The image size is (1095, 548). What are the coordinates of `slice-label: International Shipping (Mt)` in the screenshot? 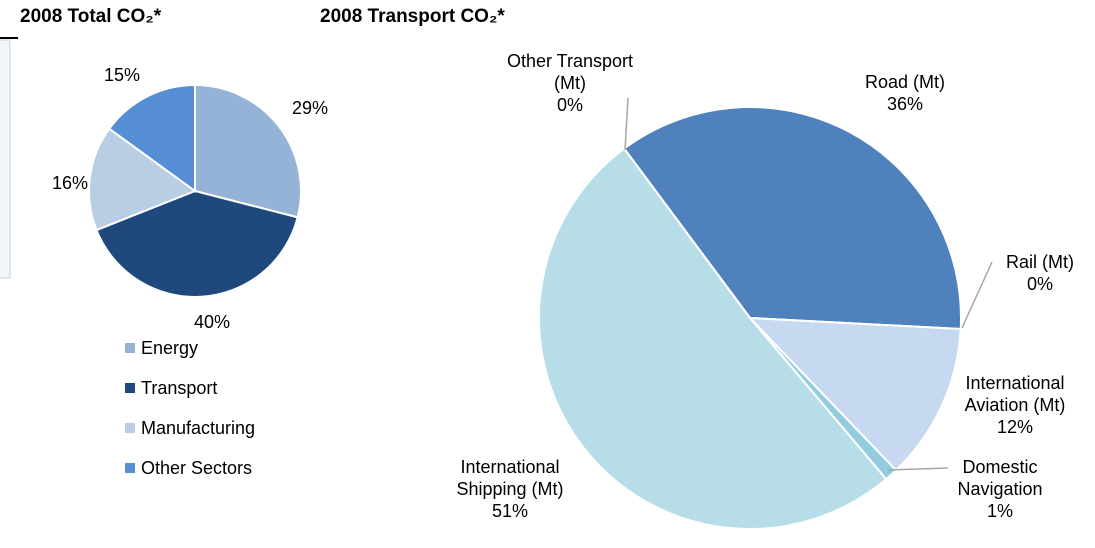 It's located at (510, 478).